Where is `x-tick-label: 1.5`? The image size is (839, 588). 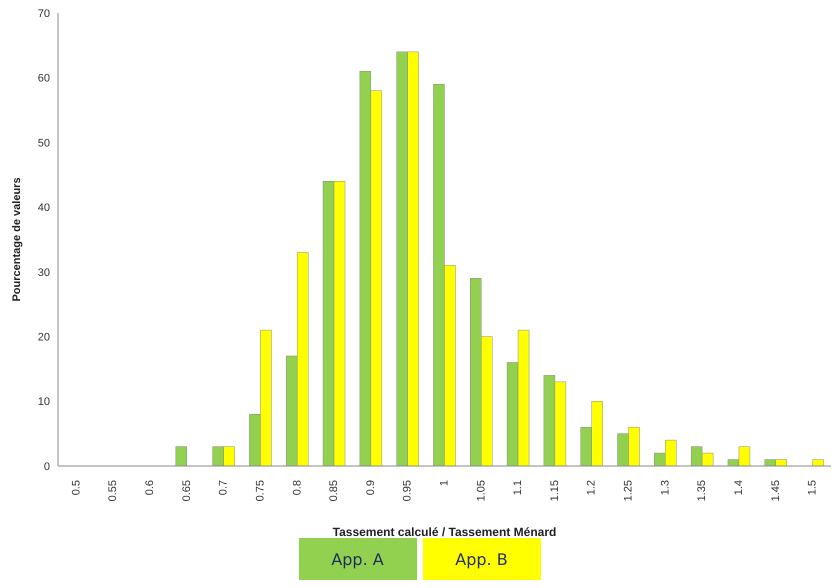 x-tick-label: 1.5 is located at coordinates (812, 488).